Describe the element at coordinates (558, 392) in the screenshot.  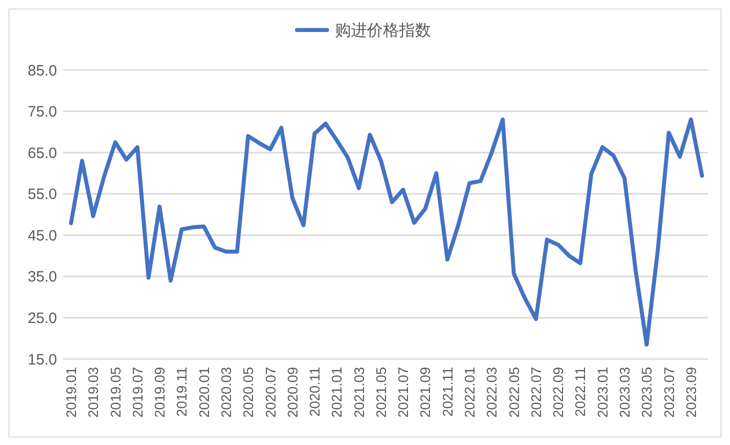
I see `x-tick-label: 2022.09` at that location.